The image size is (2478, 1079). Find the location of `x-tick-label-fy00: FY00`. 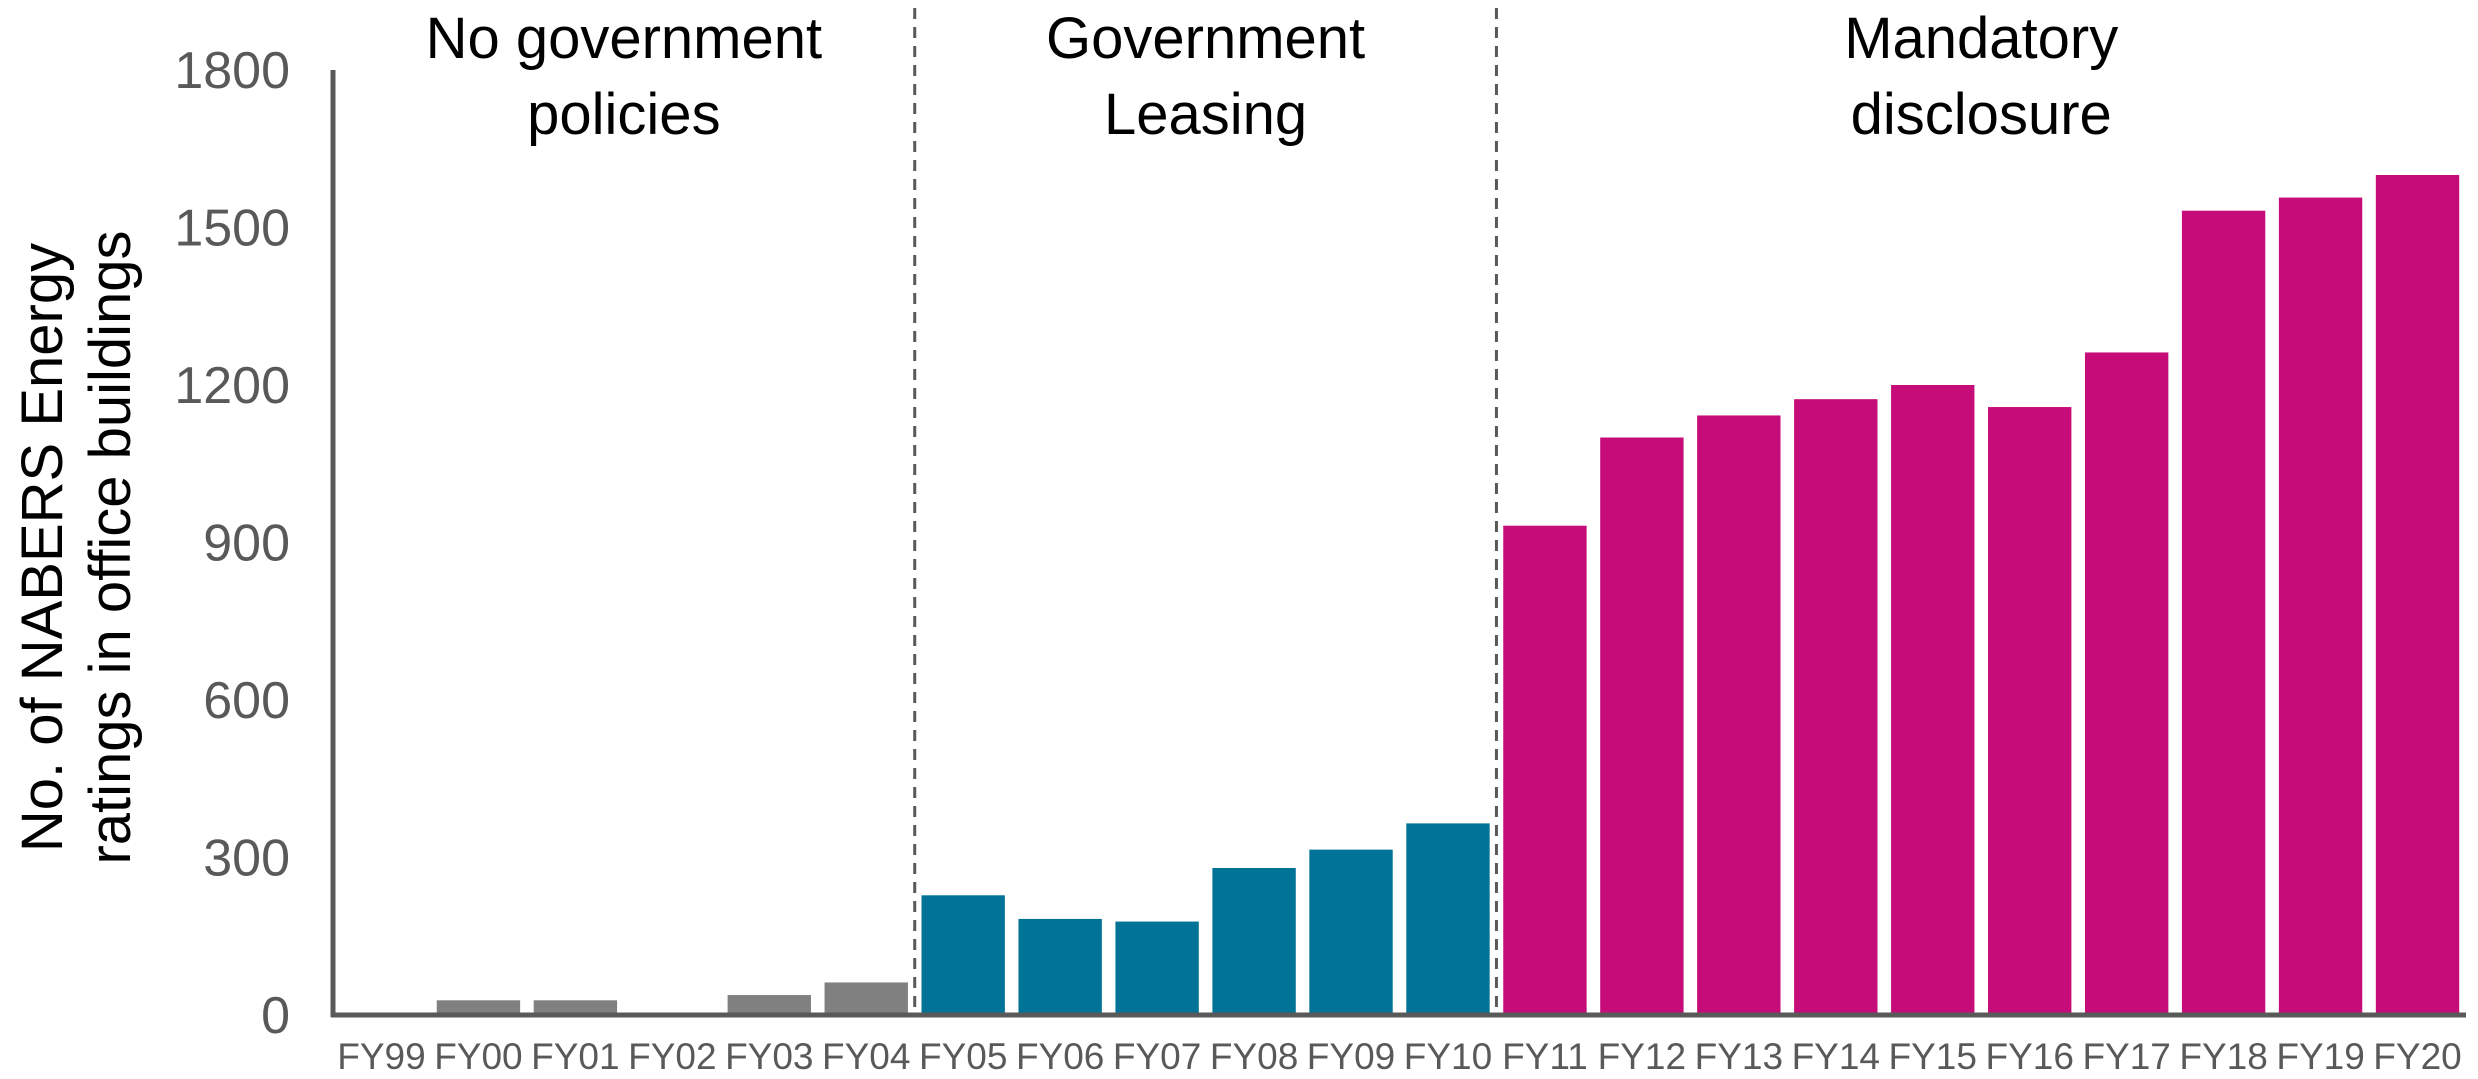

x-tick-label-fy00: FY00 is located at coordinates (478, 1055).